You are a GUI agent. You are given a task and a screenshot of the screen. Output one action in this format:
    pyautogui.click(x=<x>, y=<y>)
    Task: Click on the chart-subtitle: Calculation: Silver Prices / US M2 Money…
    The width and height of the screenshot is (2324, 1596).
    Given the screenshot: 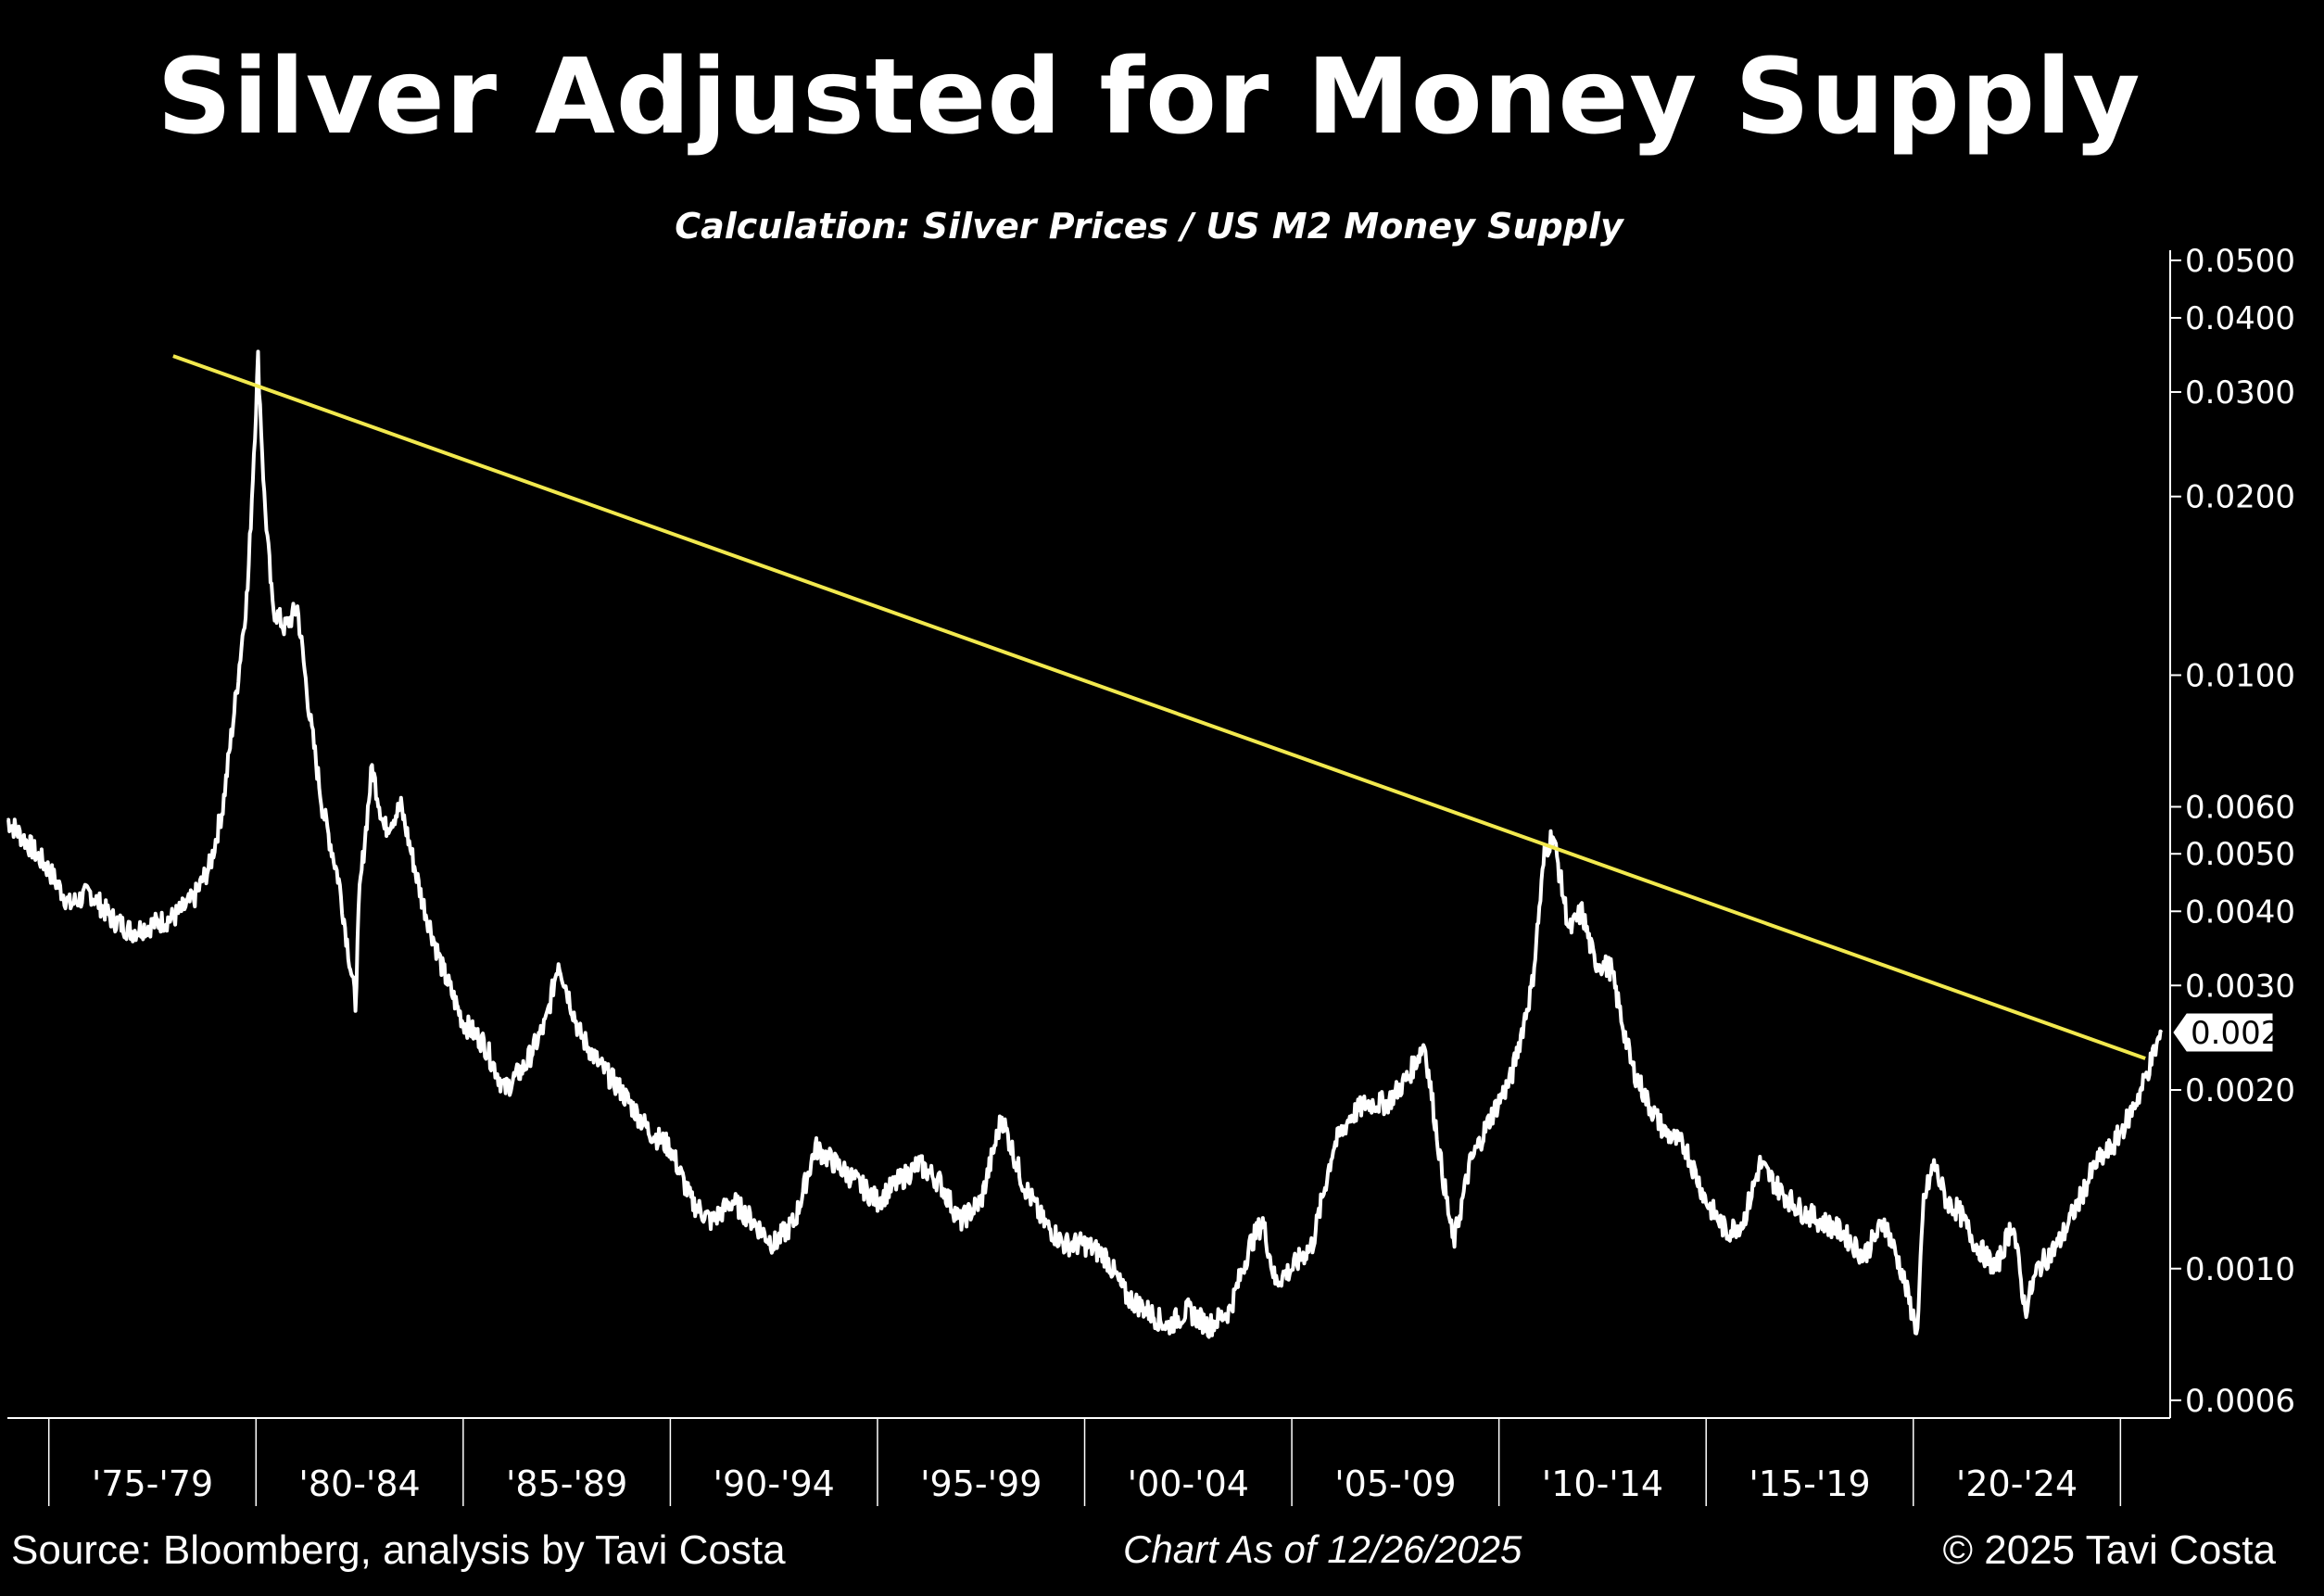 What is the action you would take?
    pyautogui.click(x=1149, y=227)
    